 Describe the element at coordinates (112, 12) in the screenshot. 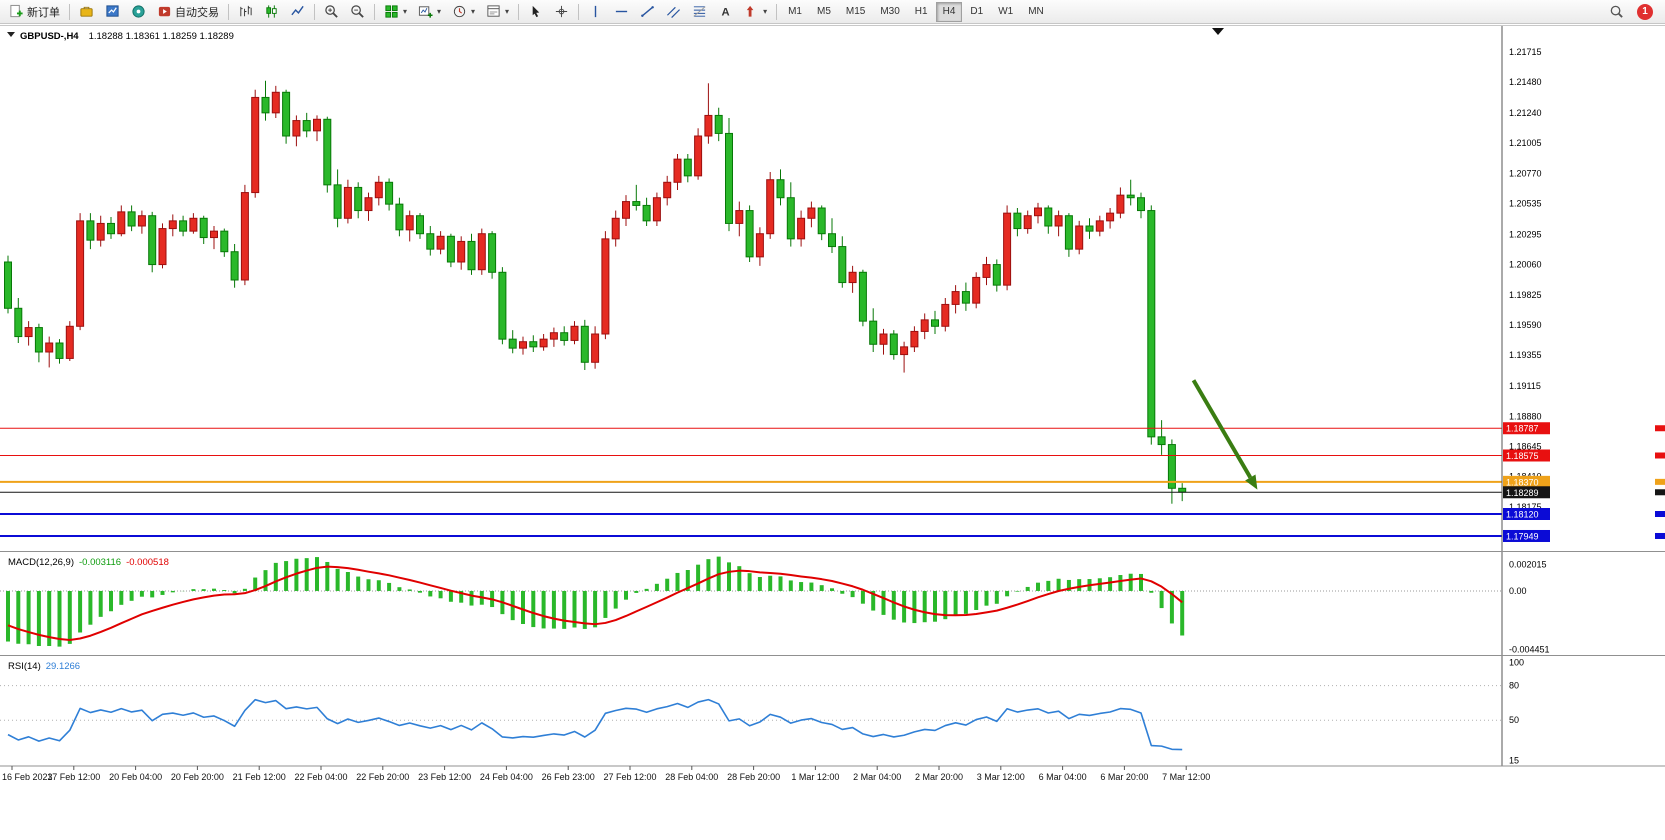

I see `market-watch-button` at that location.